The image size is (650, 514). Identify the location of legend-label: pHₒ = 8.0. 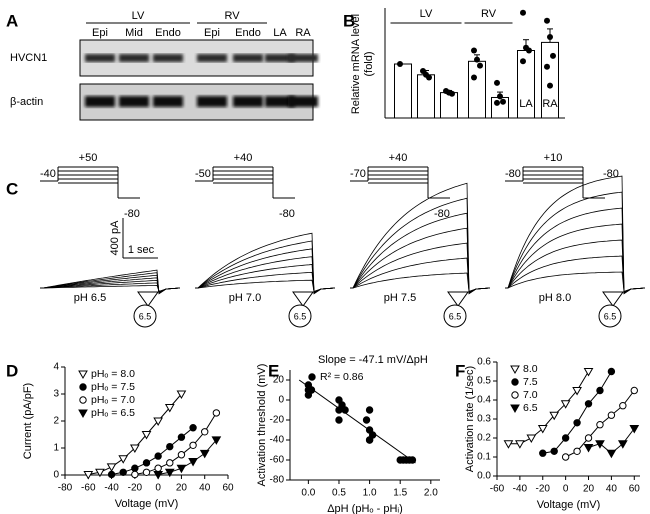
(113, 374).